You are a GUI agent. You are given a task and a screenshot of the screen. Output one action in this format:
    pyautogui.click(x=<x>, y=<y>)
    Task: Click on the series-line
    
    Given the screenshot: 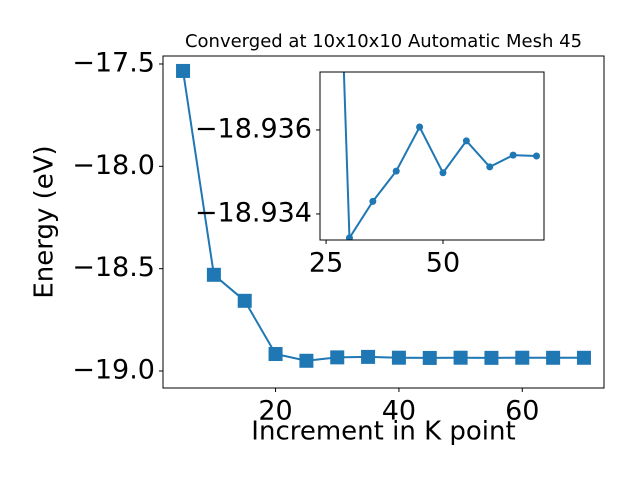 What is the action you would take?
    pyautogui.click(x=439, y=156)
    